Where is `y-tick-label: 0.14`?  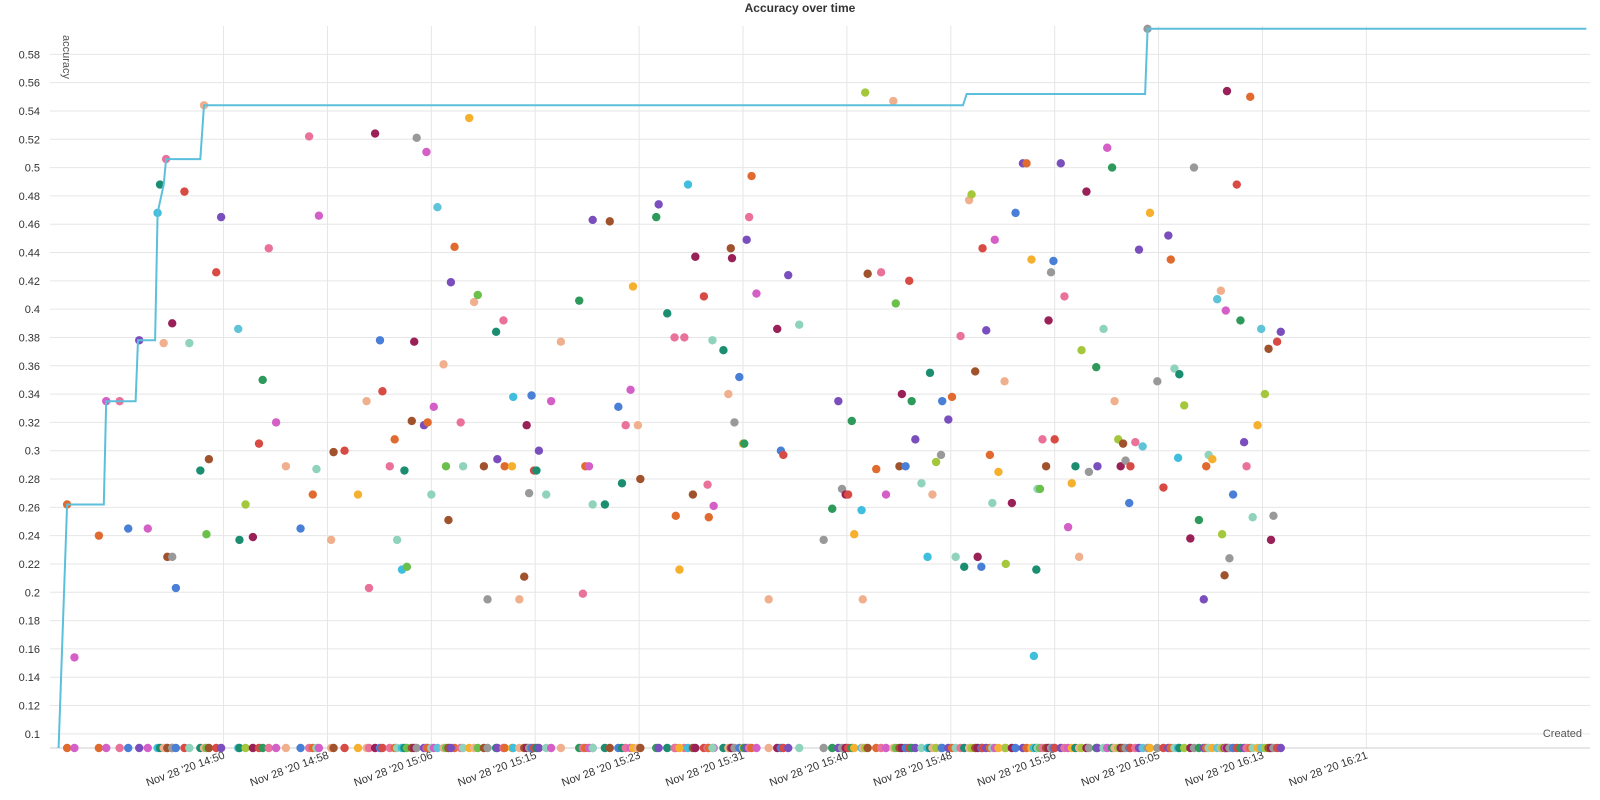
y-tick-label: 0.14 is located at coordinates (29, 678).